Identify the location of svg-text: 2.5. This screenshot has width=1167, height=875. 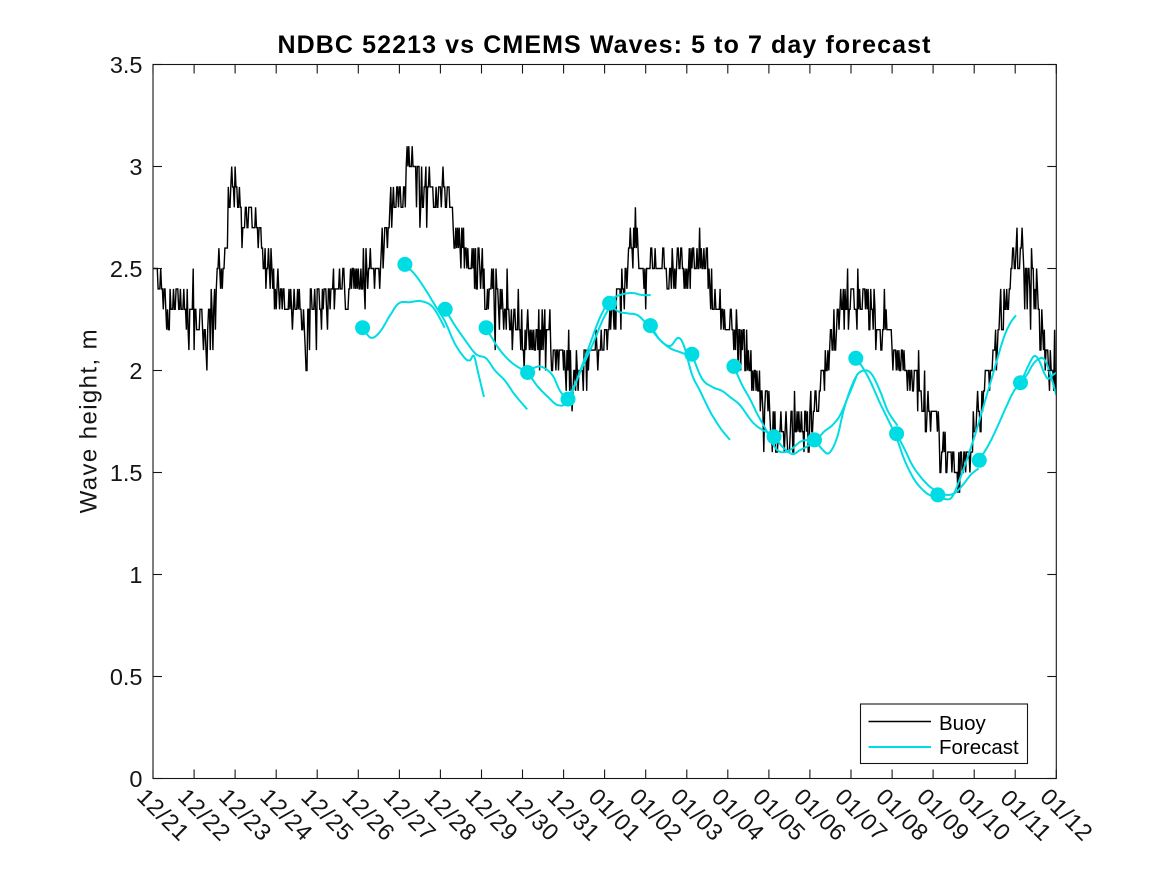
(126, 269).